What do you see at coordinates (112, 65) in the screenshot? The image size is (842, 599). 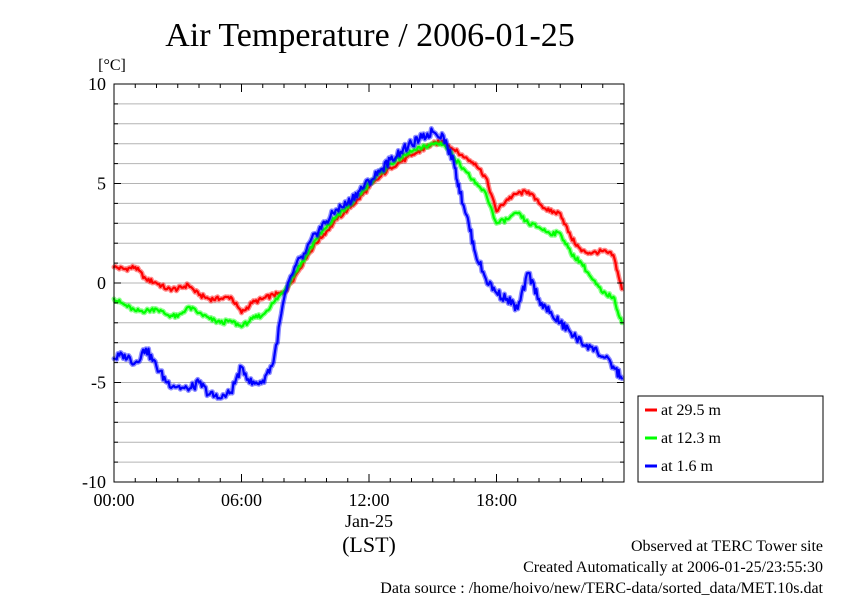 I see `y-axis-label: [°C]` at bounding box center [112, 65].